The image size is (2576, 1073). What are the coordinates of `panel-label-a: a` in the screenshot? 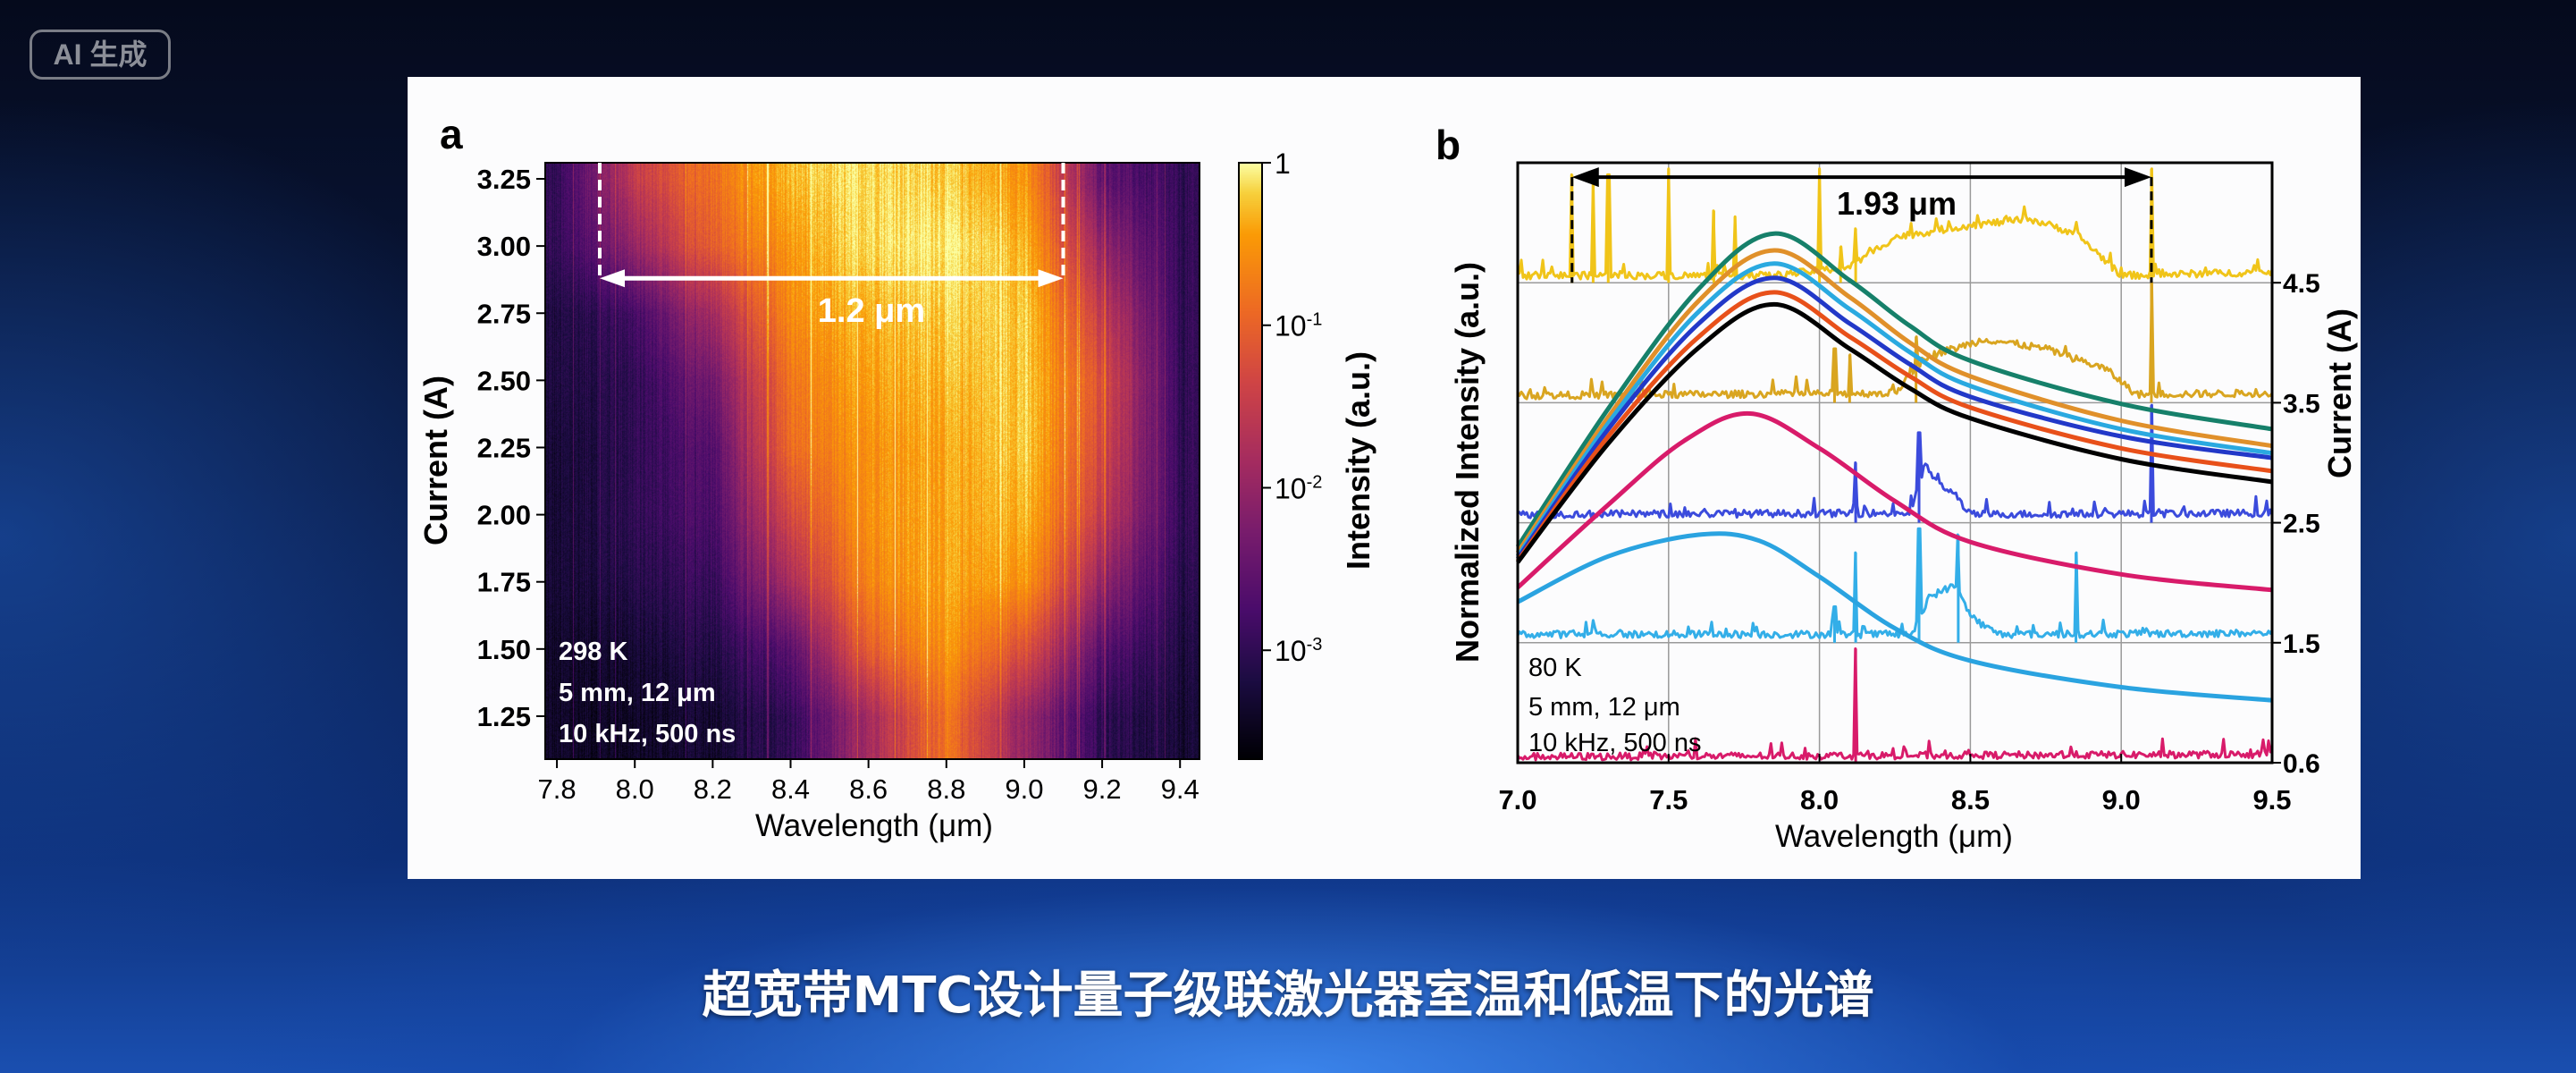 It's located at (452, 134).